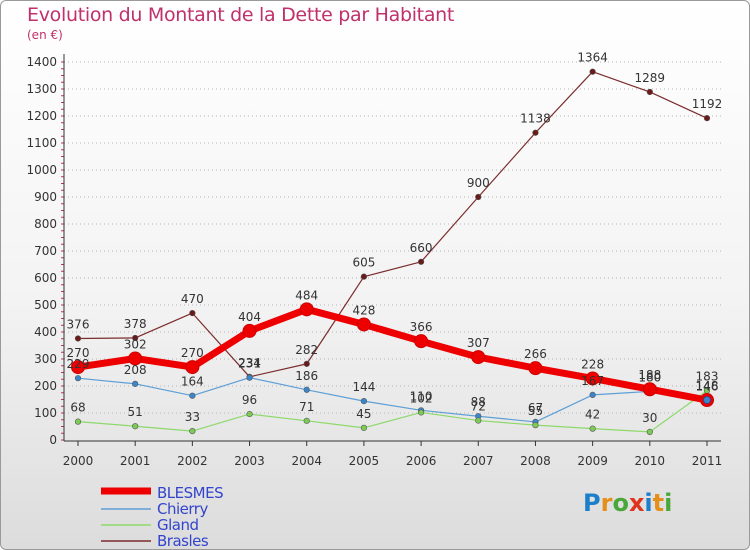 This screenshot has width=750, height=550. Describe the element at coordinates (45, 332) in the screenshot. I see `y-tick-label: 400` at that location.